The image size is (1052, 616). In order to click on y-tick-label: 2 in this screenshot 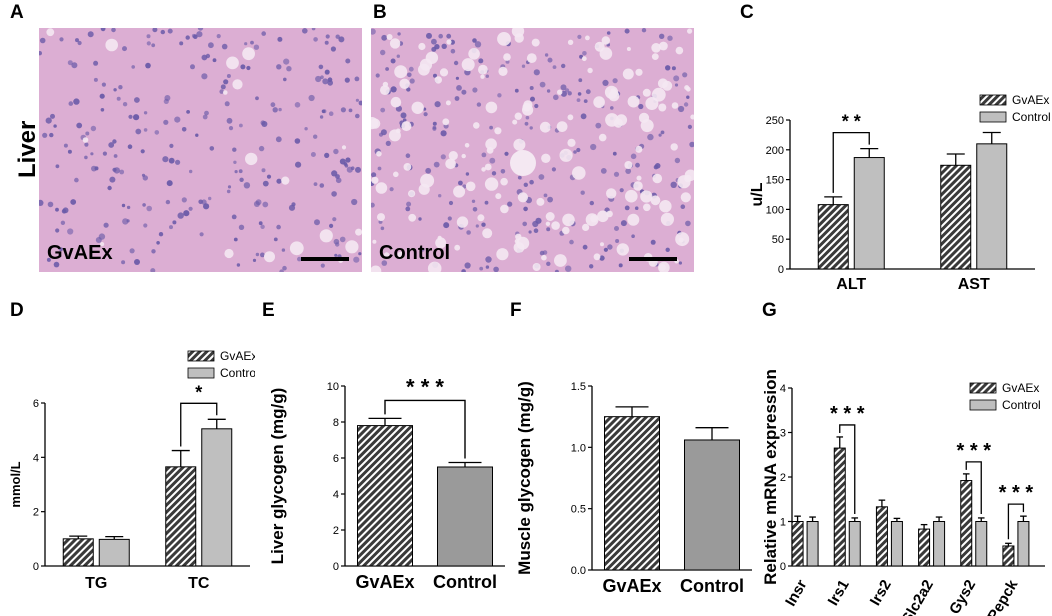, I will do `click(783, 478)`.